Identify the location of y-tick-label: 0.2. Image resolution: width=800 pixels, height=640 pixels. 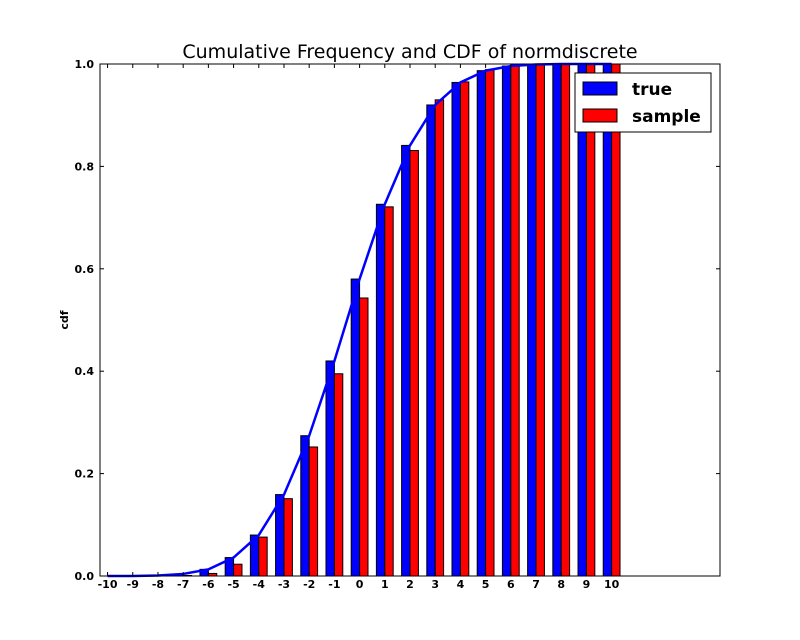
(85, 474).